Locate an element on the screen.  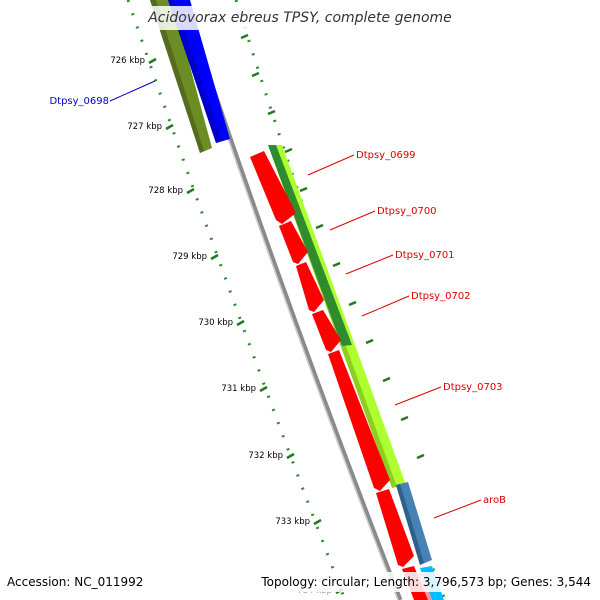
map-title: Acidovorax ebreus TPSY, complete genome is located at coordinates (300, 18).